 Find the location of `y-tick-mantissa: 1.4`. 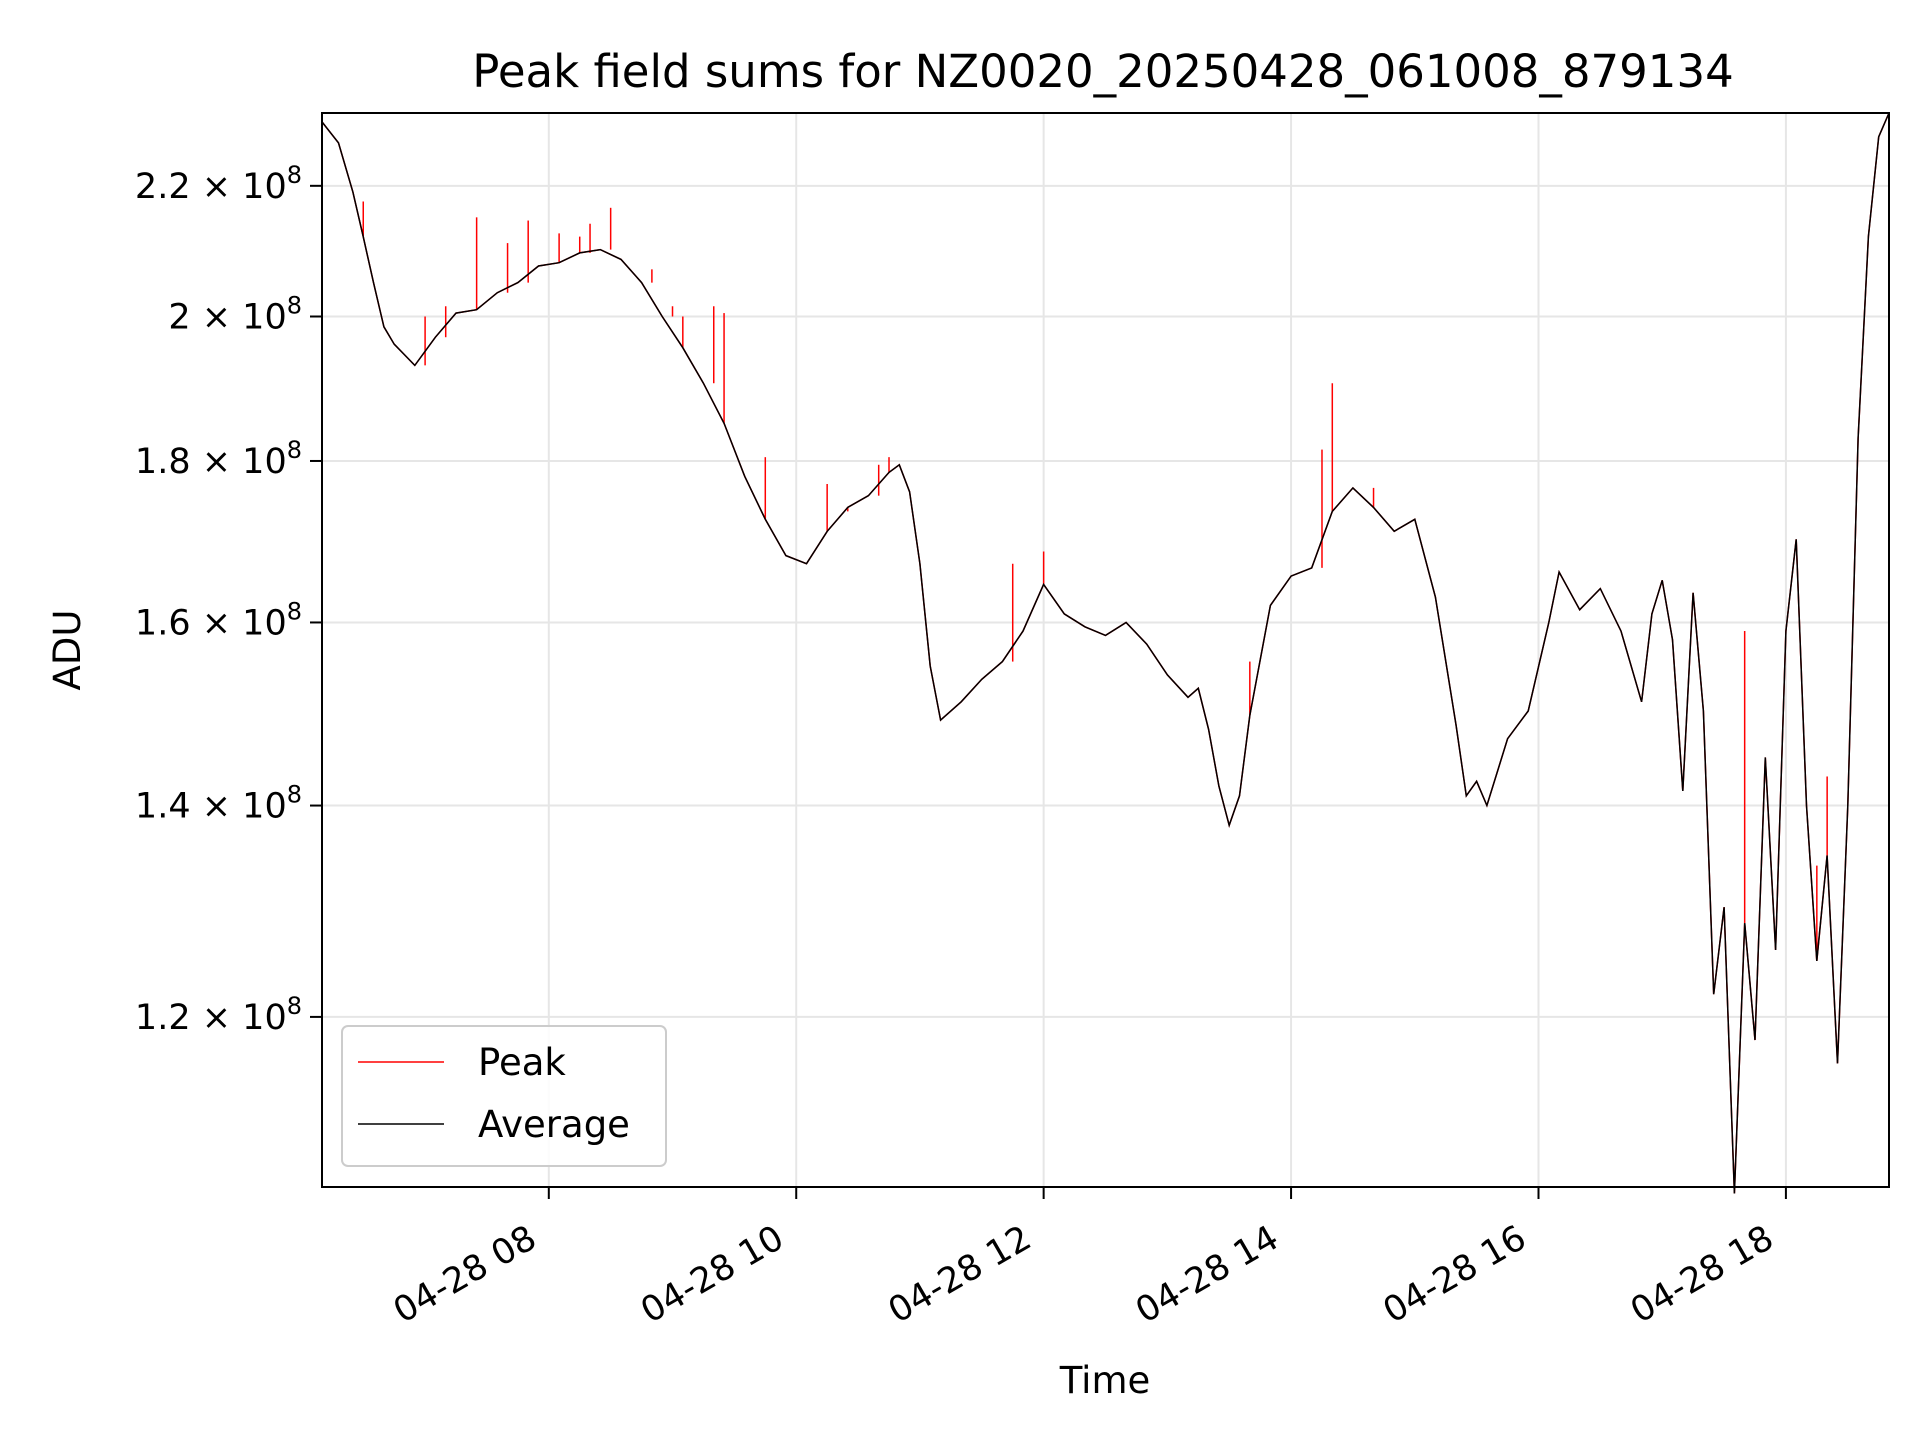

y-tick-mantissa: 1.4 is located at coordinates (163, 807).